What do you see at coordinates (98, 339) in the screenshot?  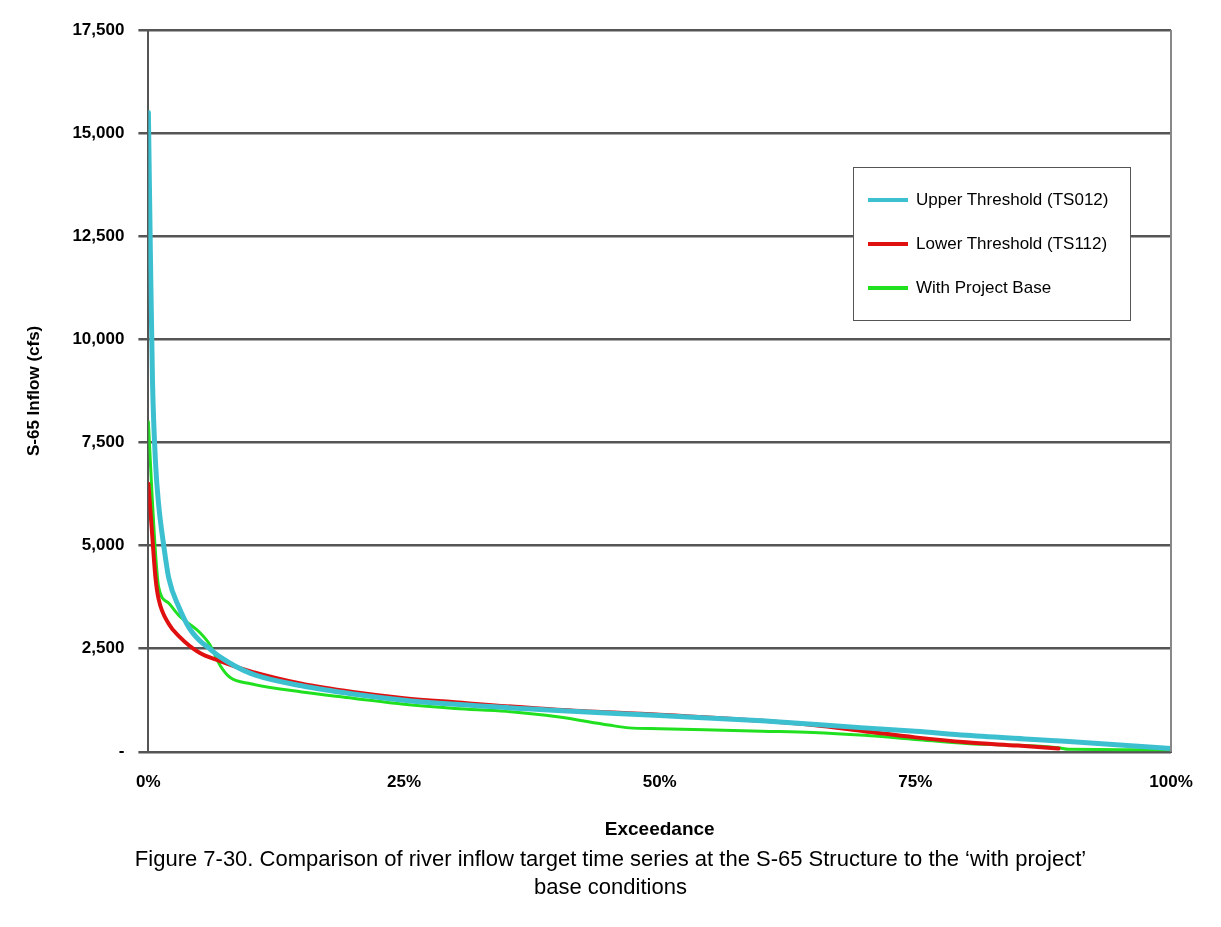 I see `y-tick-label: 10,000` at bounding box center [98, 339].